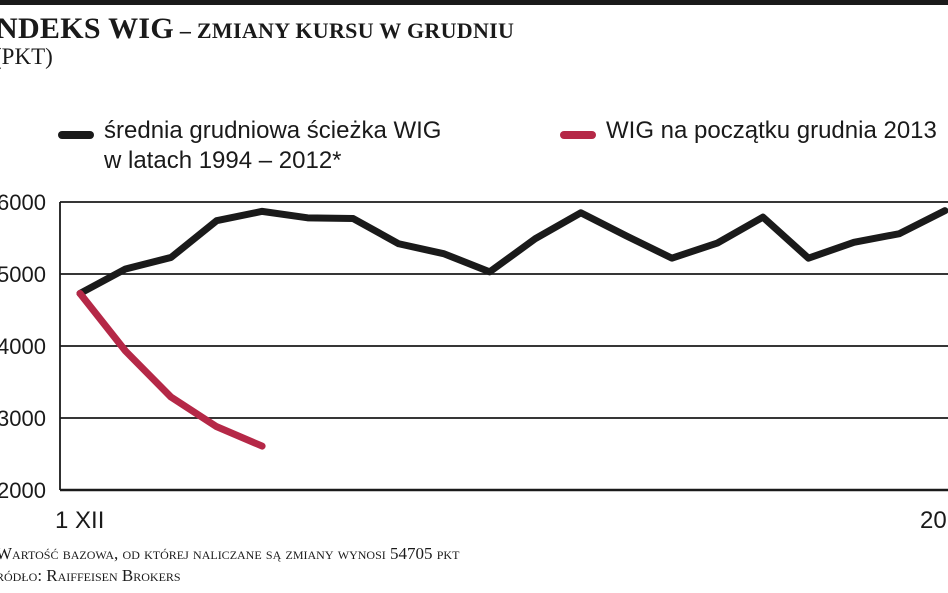 This screenshot has height=593, width=948. I want to click on x-tick-label: 1 XII, so click(79, 520).